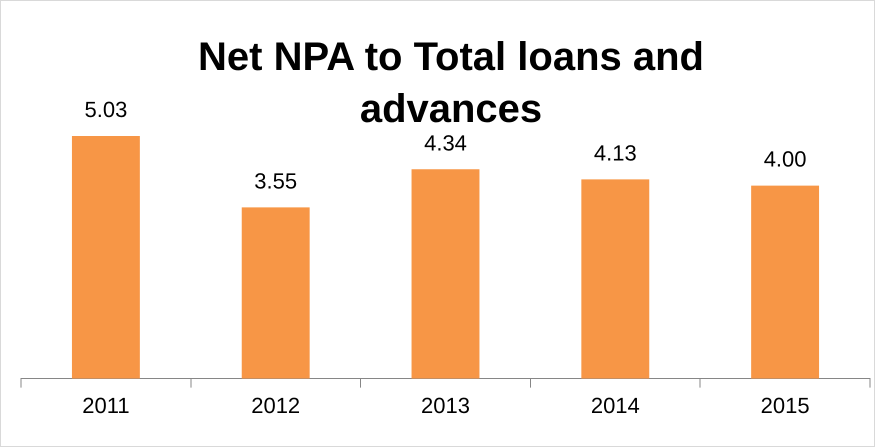 This screenshot has width=875, height=447. What do you see at coordinates (106, 405) in the screenshot?
I see `x-tick-label: 2011` at bounding box center [106, 405].